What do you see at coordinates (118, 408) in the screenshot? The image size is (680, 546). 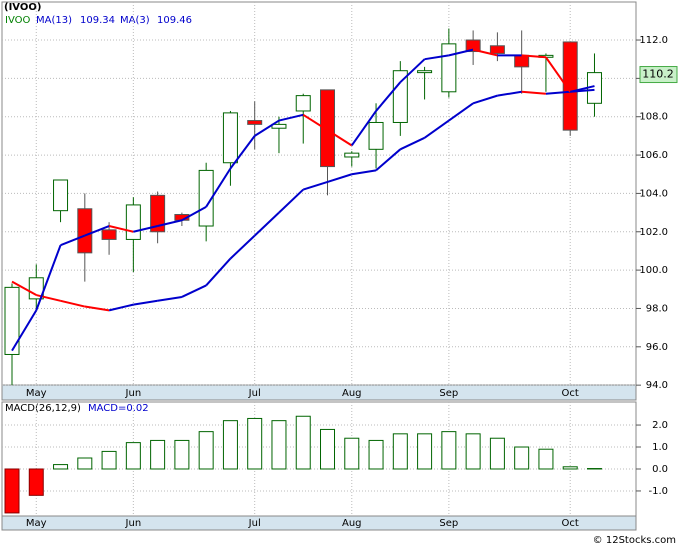 I see `macd-legend: MACD=0.02` at bounding box center [118, 408].